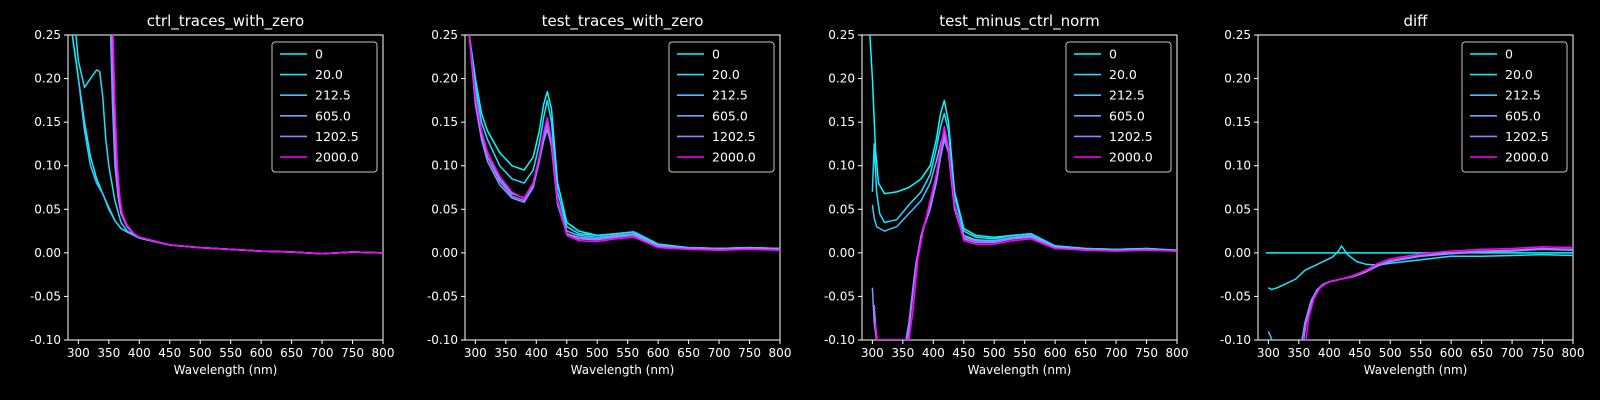  I want to click on x-tick-label: 650, so click(291, 353).